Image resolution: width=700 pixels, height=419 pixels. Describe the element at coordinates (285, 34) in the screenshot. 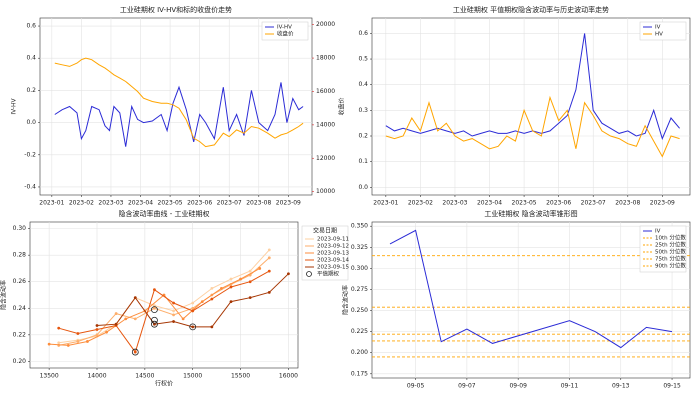

I see `legend-label: 收盘价` at that location.